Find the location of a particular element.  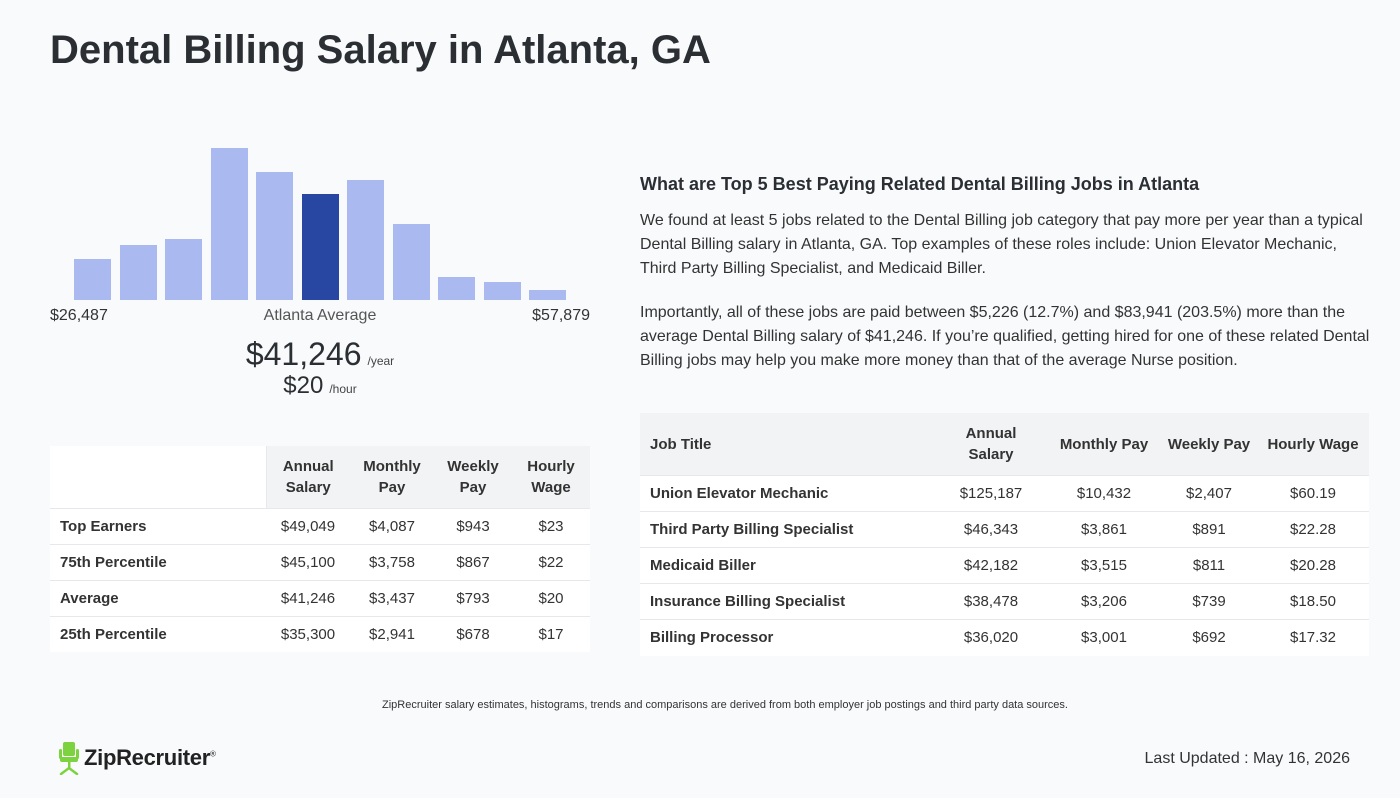

logo-wordmark: ZipRecruiter is located at coordinates (147, 757).